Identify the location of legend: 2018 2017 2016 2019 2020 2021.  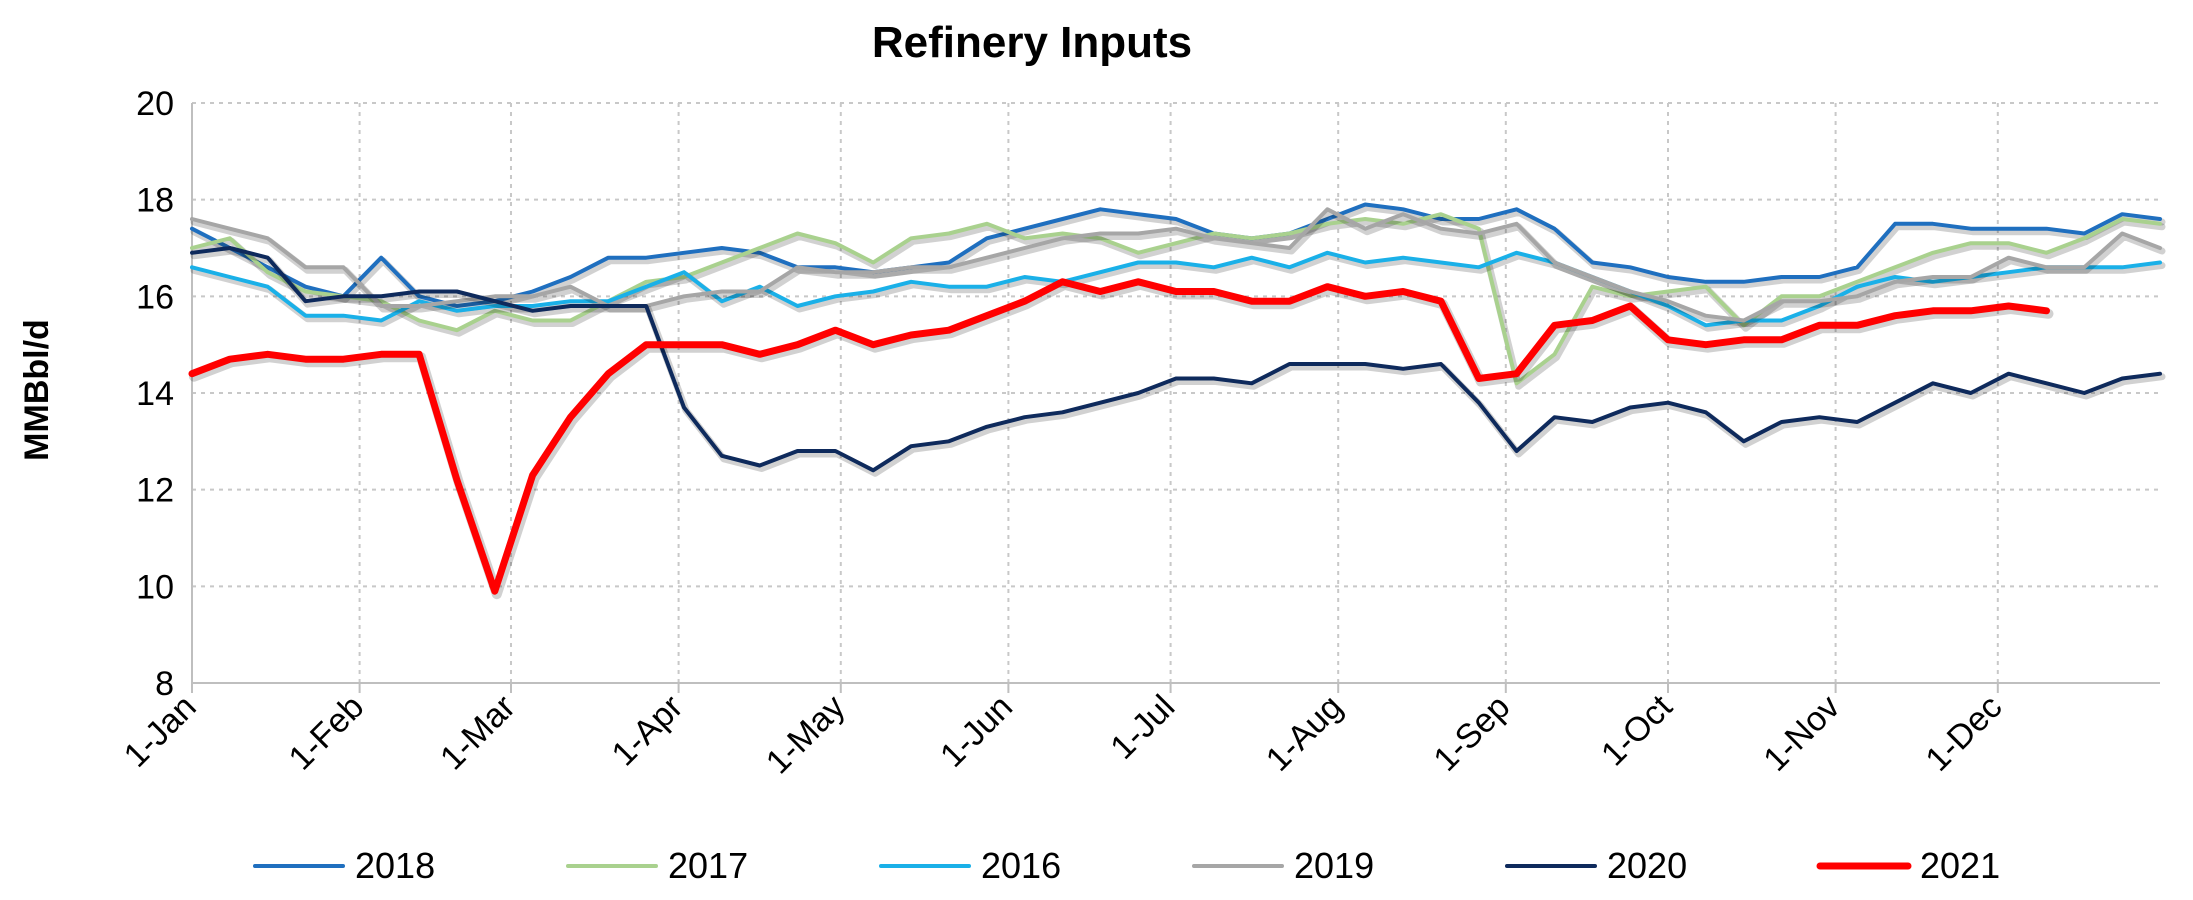
(1126, 865).